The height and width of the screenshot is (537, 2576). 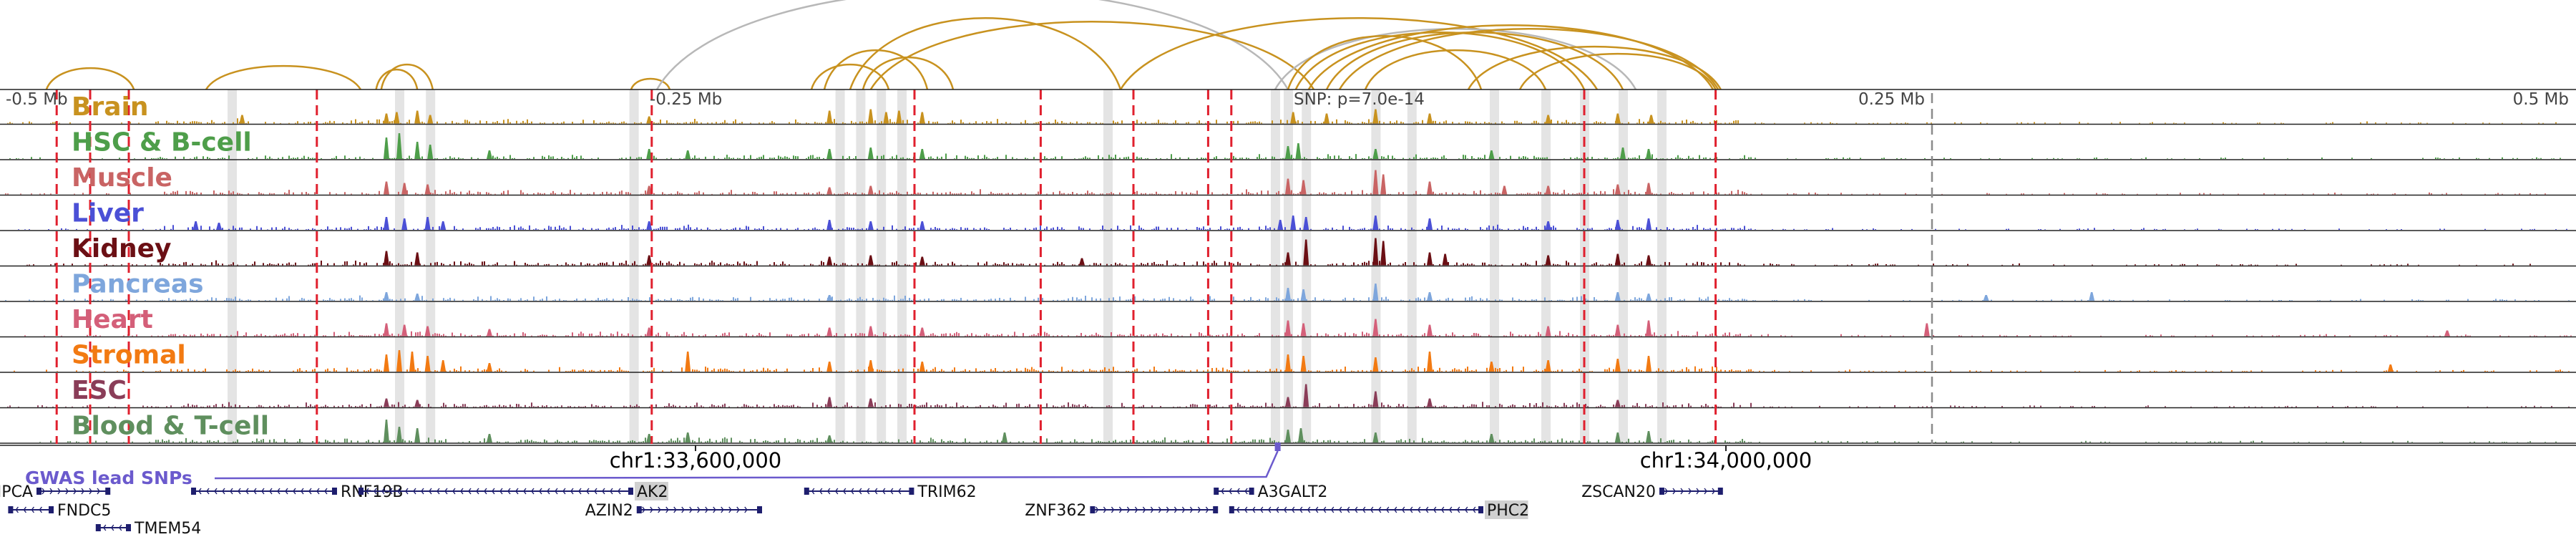 What do you see at coordinates (16, 492) in the screenshot?
I see `gene-label: HPCA` at bounding box center [16, 492].